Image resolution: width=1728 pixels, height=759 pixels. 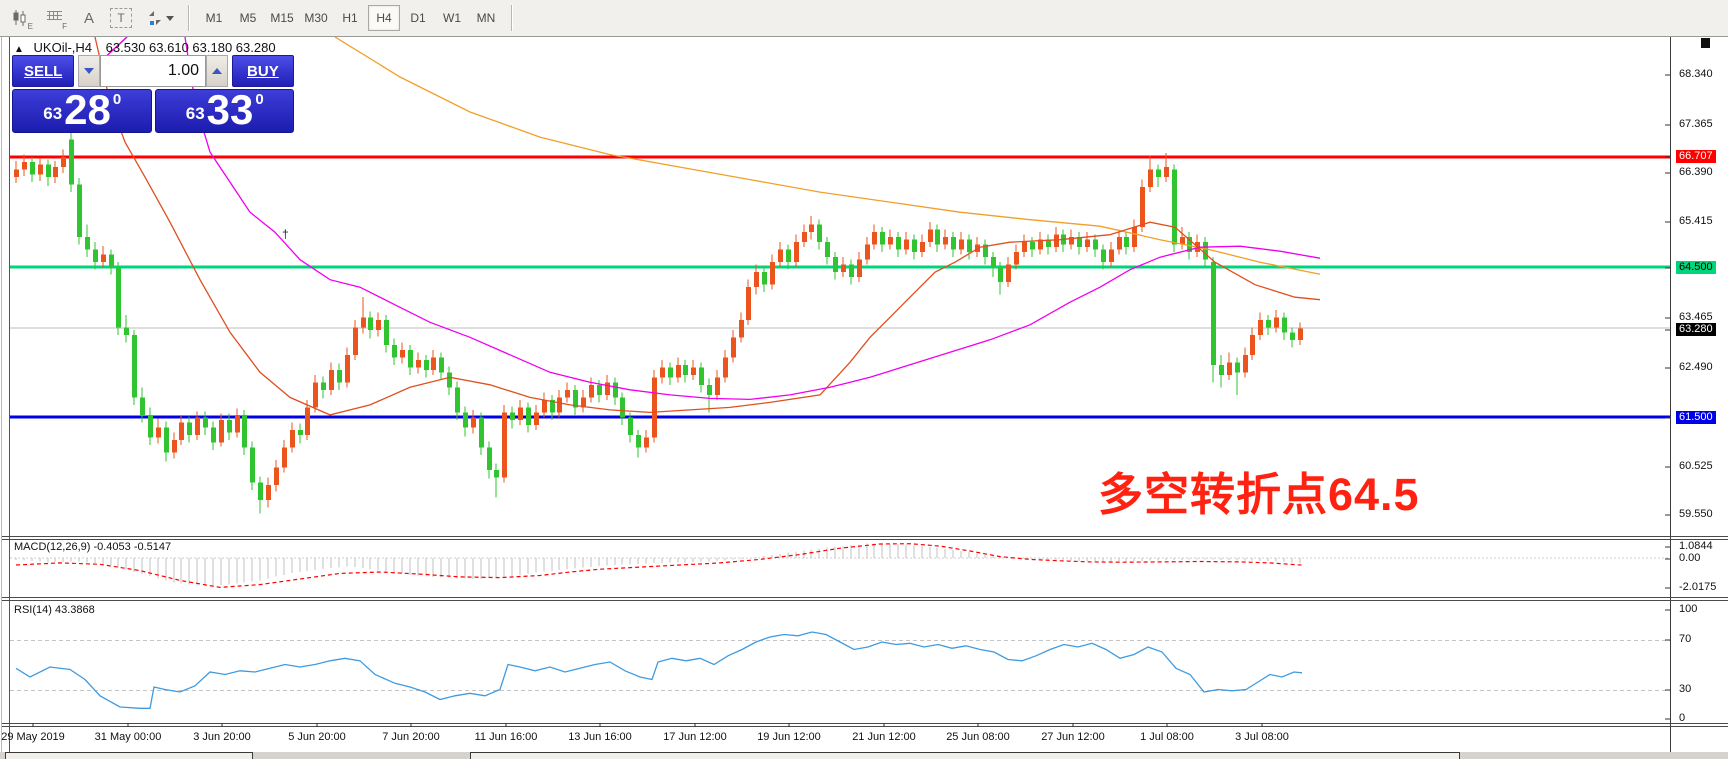 I want to click on macd-axis-label: -2.0175, so click(x=1698, y=587).